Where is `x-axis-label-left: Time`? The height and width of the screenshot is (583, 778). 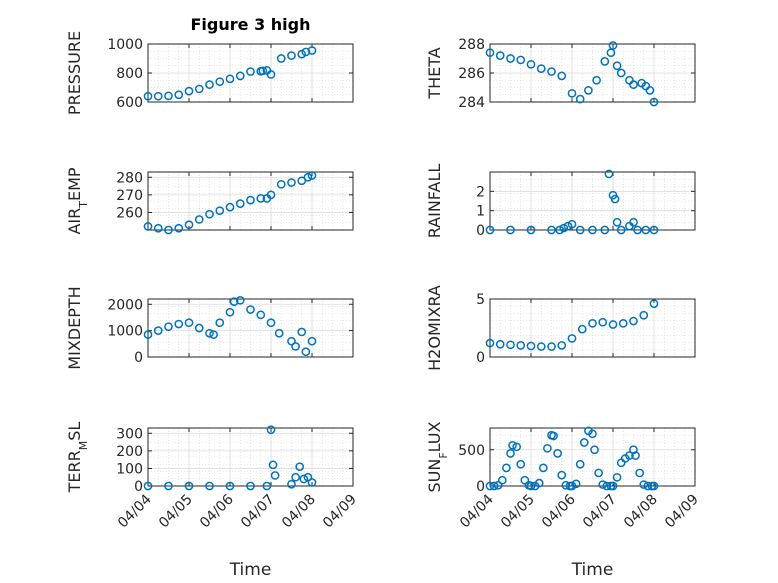
x-axis-label-left: Time is located at coordinates (250, 570).